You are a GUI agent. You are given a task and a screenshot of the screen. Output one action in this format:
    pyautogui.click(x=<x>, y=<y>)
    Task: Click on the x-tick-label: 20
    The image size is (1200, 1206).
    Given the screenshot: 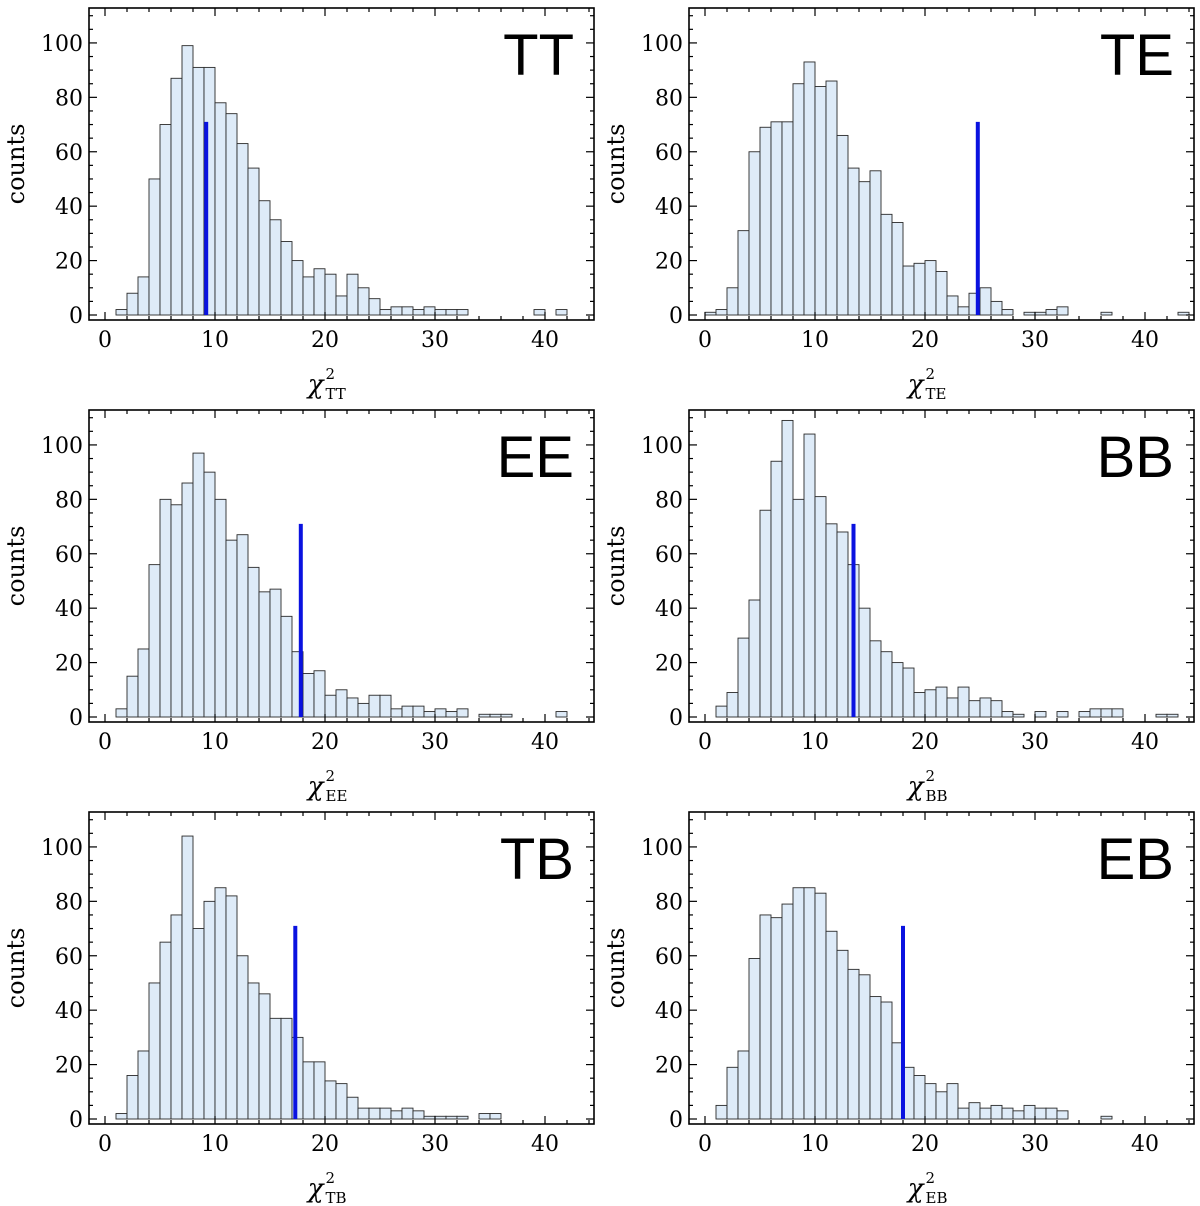 What is the action you would take?
    pyautogui.click(x=325, y=1144)
    